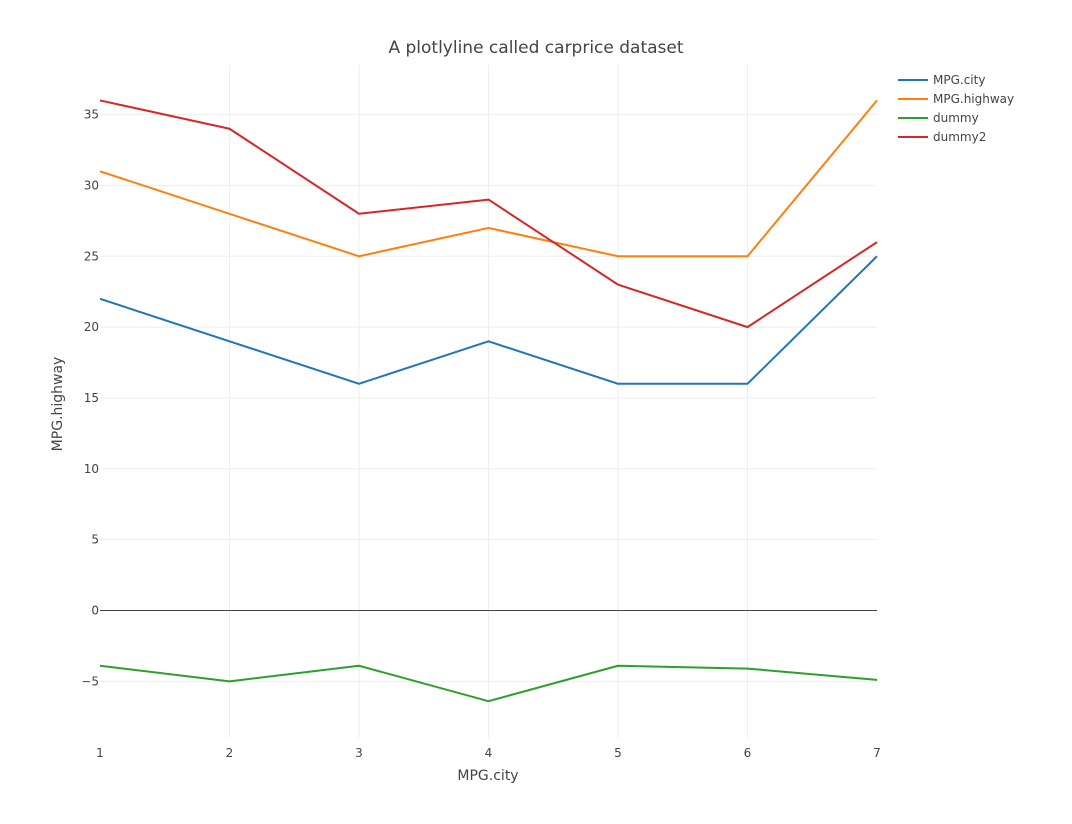 This screenshot has height=824, width=1072. I want to click on y-tick-label: 25, so click(91, 256).